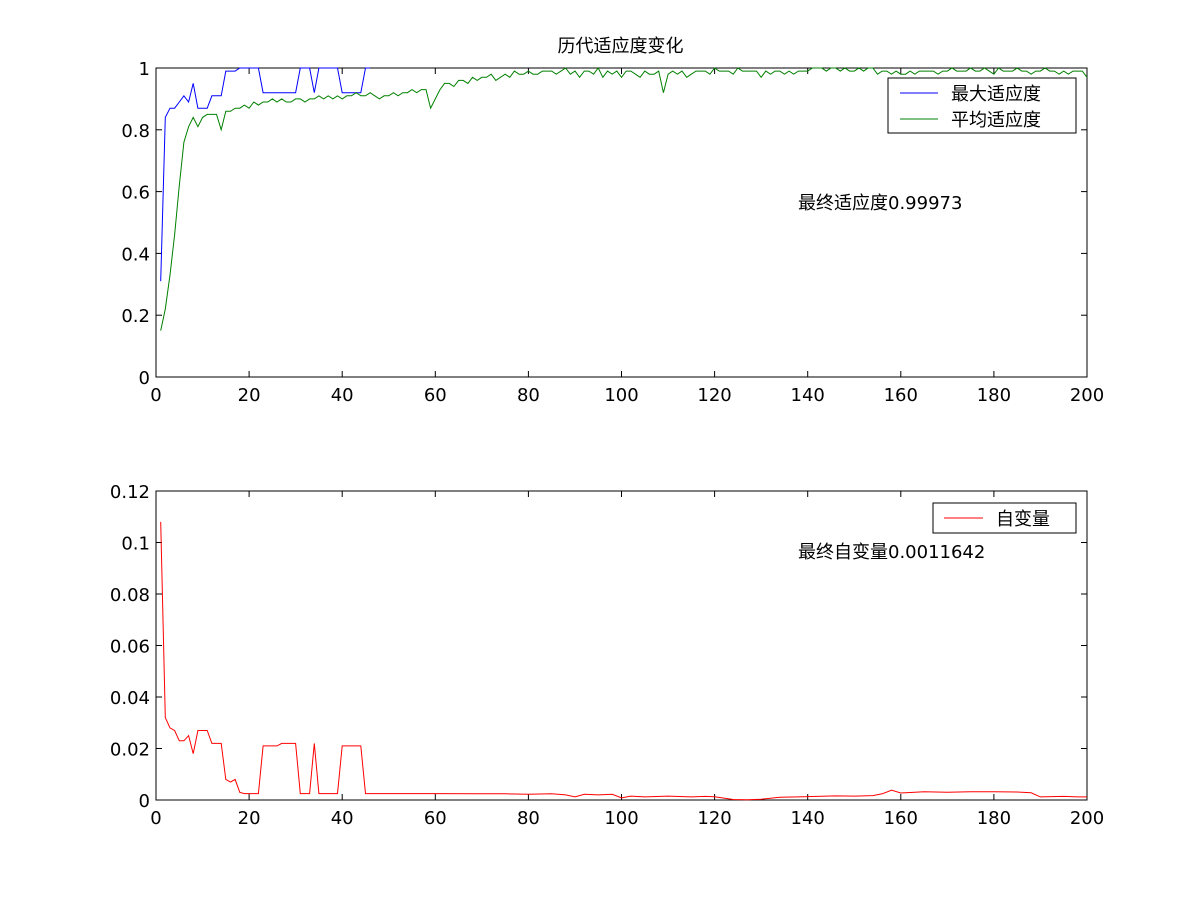 The height and width of the screenshot is (900, 1201). Describe the element at coordinates (135, 316) in the screenshot. I see `y-tick-label: 0.2` at that location.